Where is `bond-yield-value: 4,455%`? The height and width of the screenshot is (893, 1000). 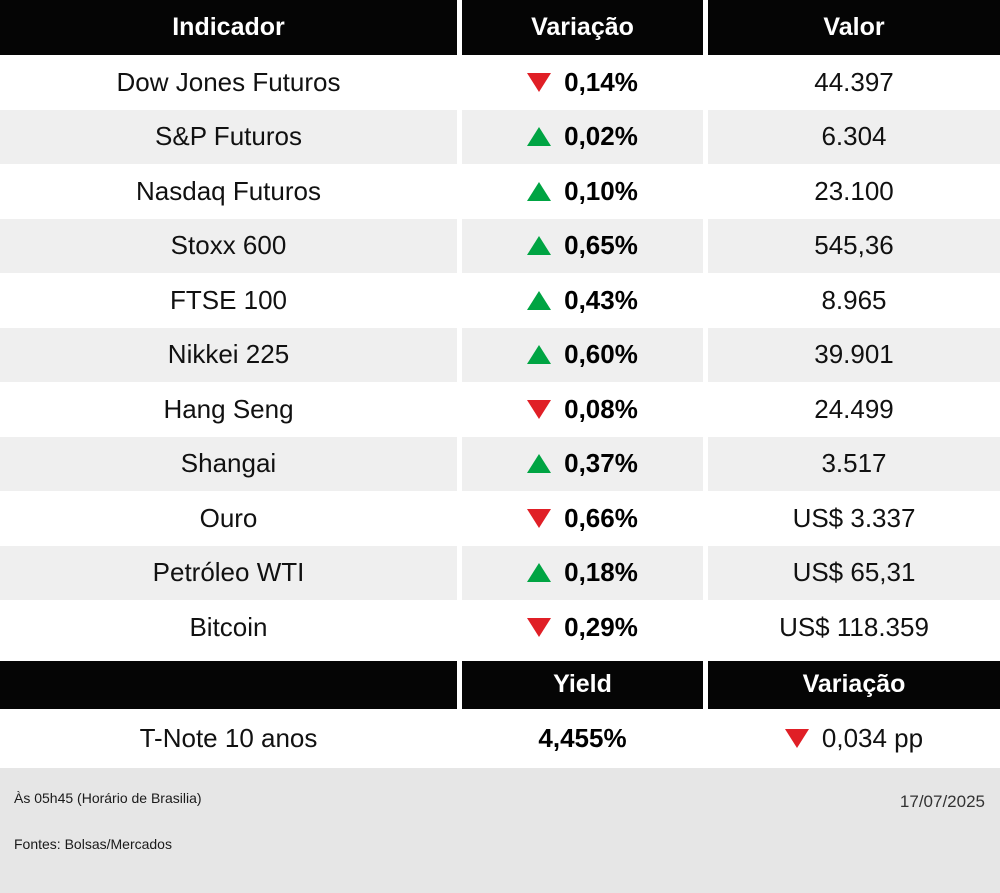 bond-yield-value: 4,455% is located at coordinates (582, 738).